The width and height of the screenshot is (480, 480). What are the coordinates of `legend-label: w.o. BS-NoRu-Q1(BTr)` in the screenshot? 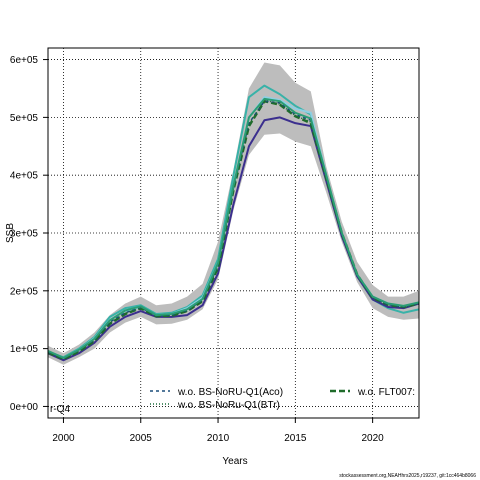 It's located at (228, 405).